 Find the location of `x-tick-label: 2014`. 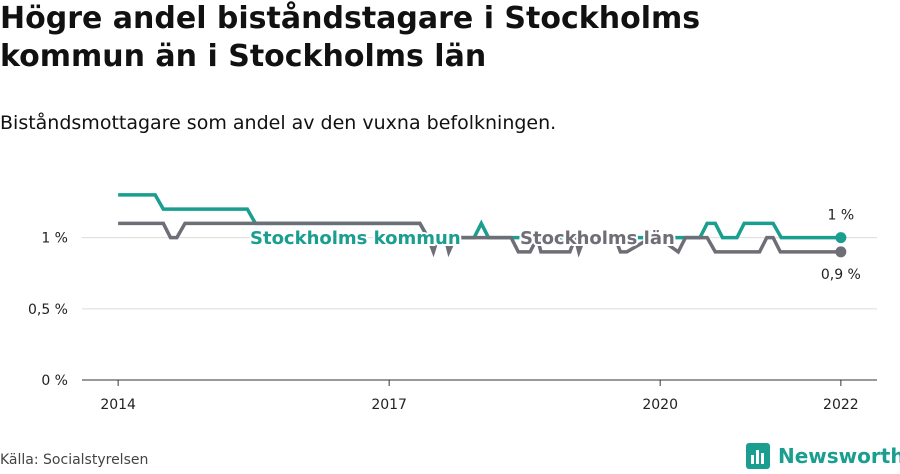

x-tick-label: 2014 is located at coordinates (118, 405).